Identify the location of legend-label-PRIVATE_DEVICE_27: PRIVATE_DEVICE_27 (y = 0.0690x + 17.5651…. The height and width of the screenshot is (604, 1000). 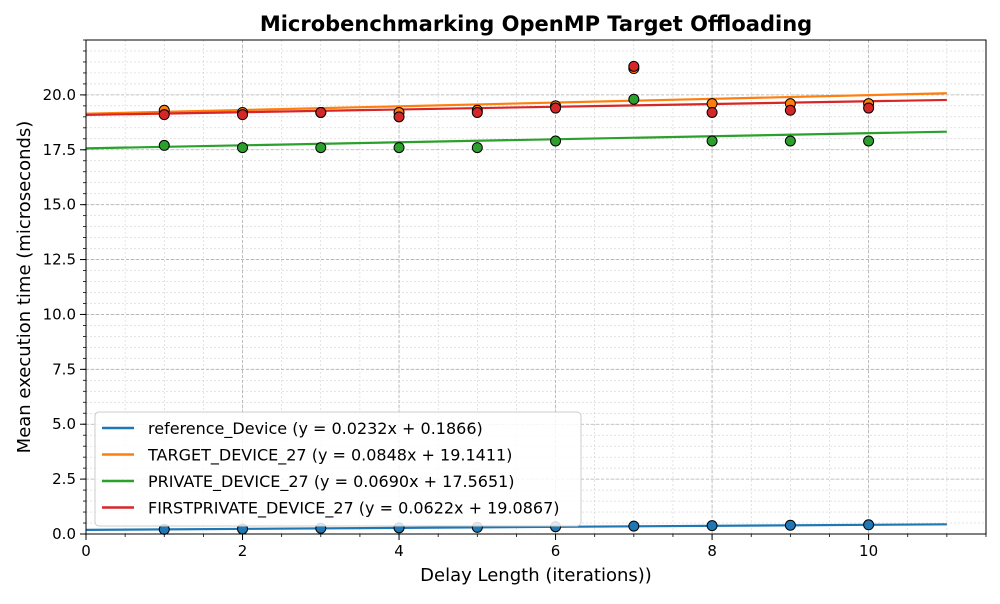
(331, 482).